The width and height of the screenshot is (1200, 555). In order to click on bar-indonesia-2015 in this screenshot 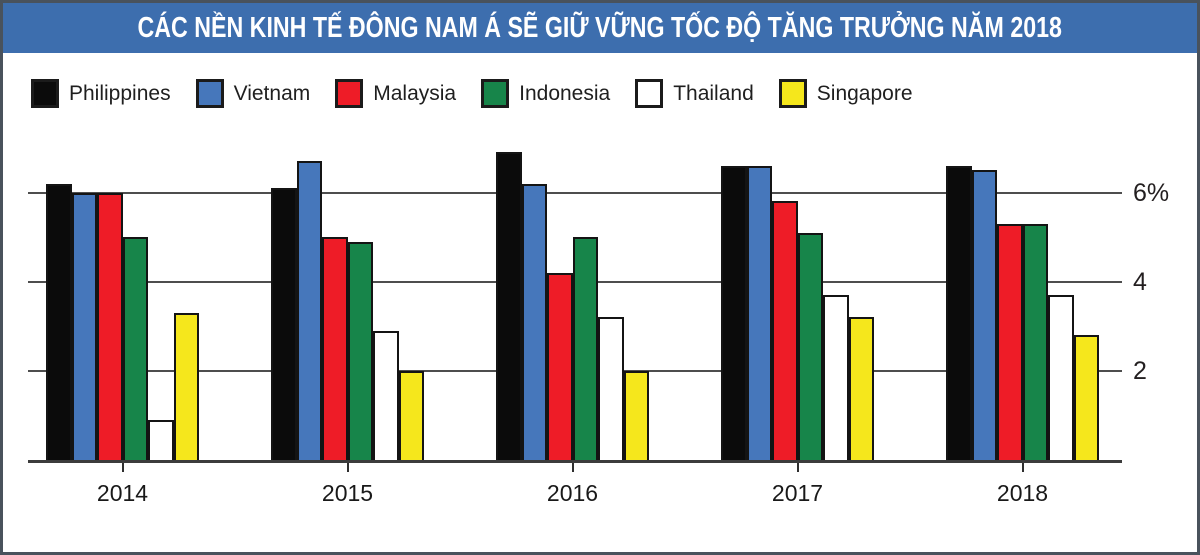, I will do `click(360, 350)`.